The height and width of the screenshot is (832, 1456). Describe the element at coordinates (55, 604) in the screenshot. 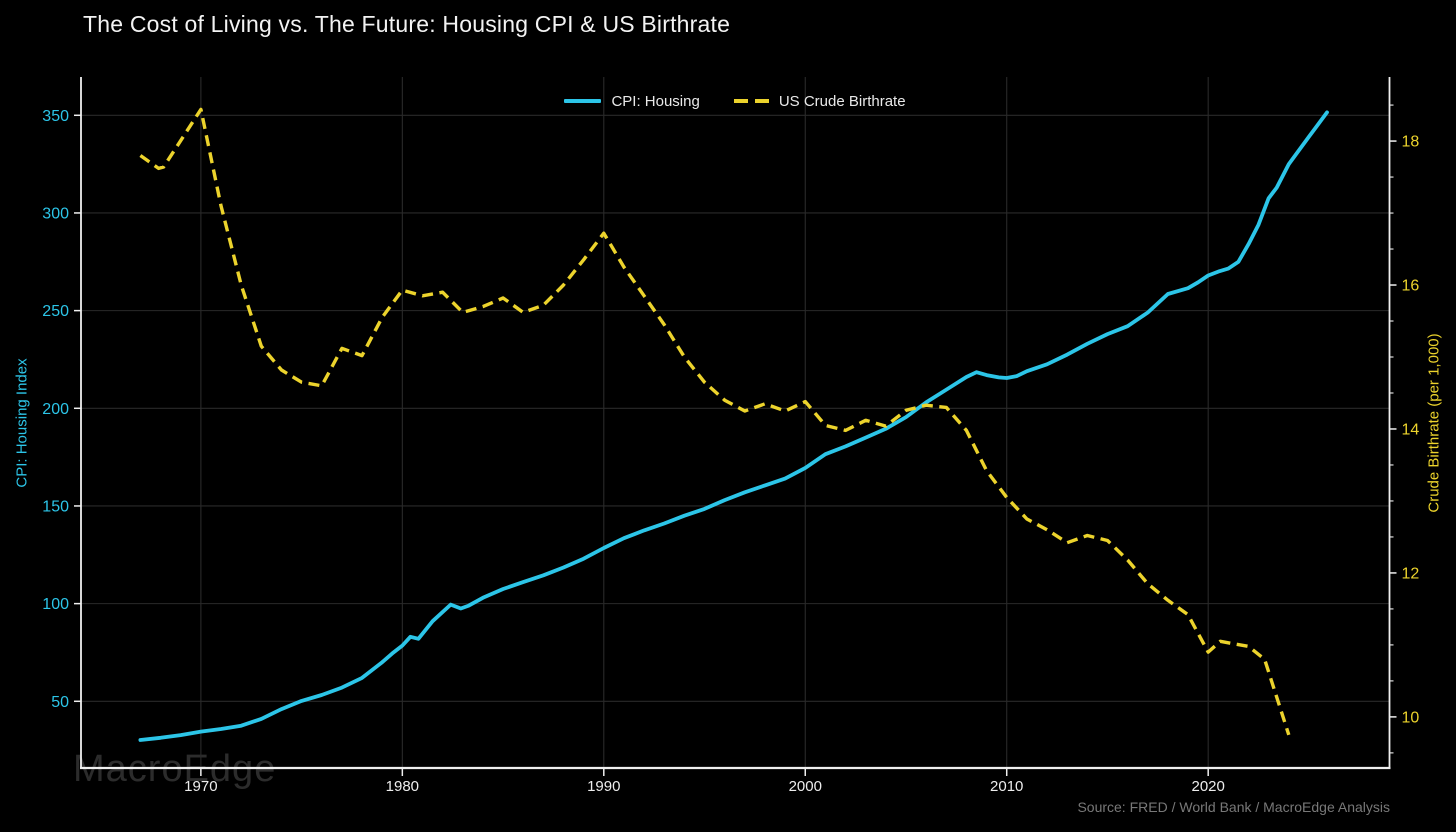

I see `left-axis-tick-label: 100` at that location.